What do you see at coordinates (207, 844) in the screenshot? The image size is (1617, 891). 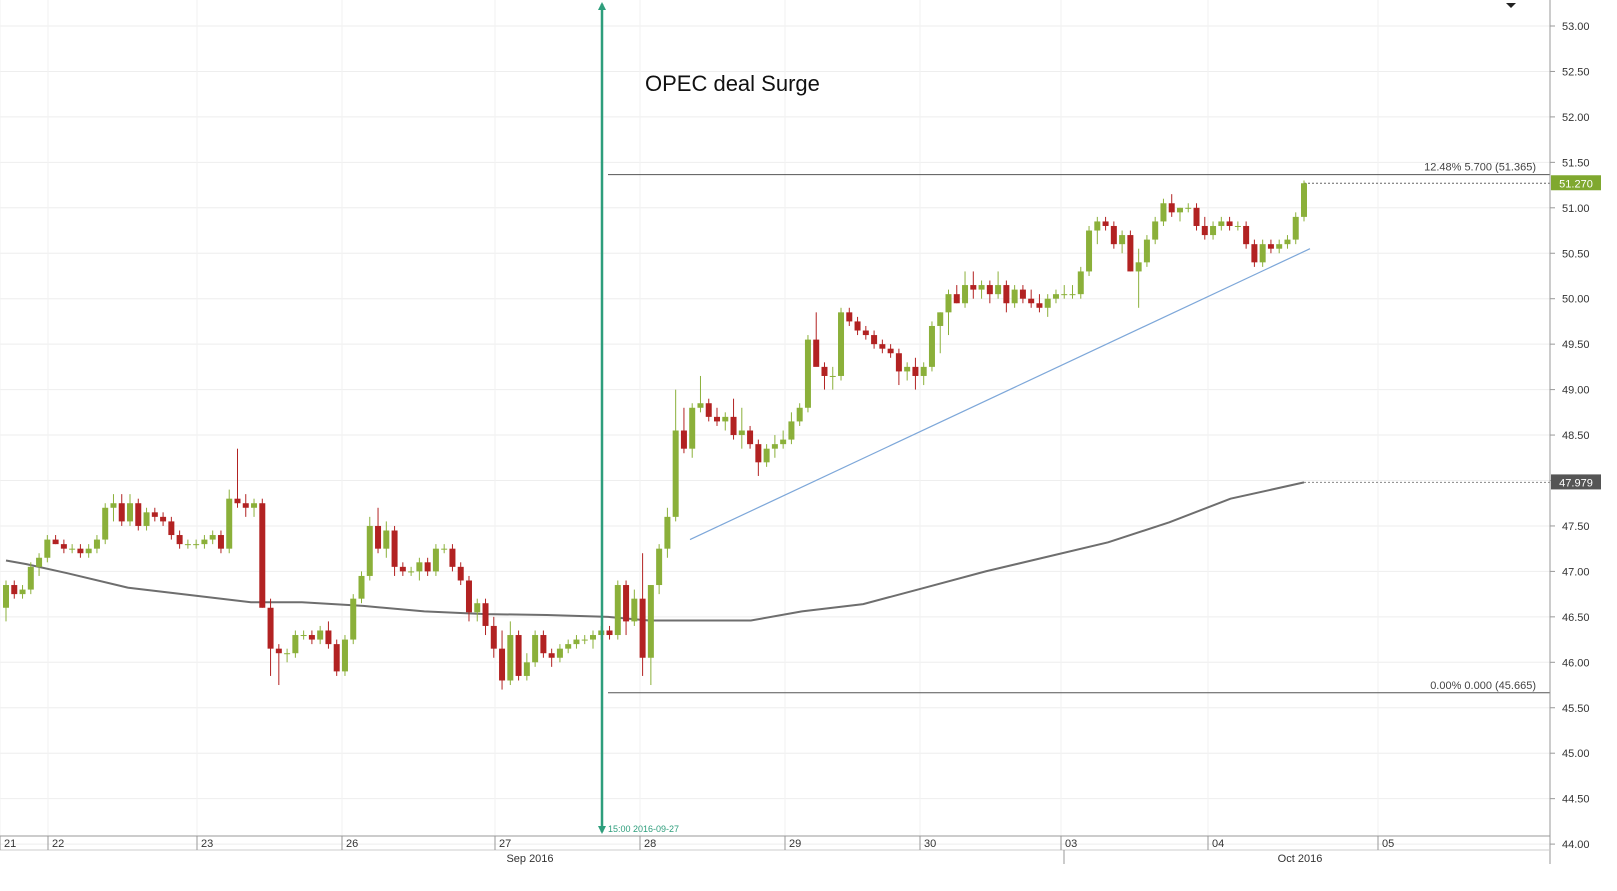 I see `x-axis-day-label: 23` at bounding box center [207, 844].